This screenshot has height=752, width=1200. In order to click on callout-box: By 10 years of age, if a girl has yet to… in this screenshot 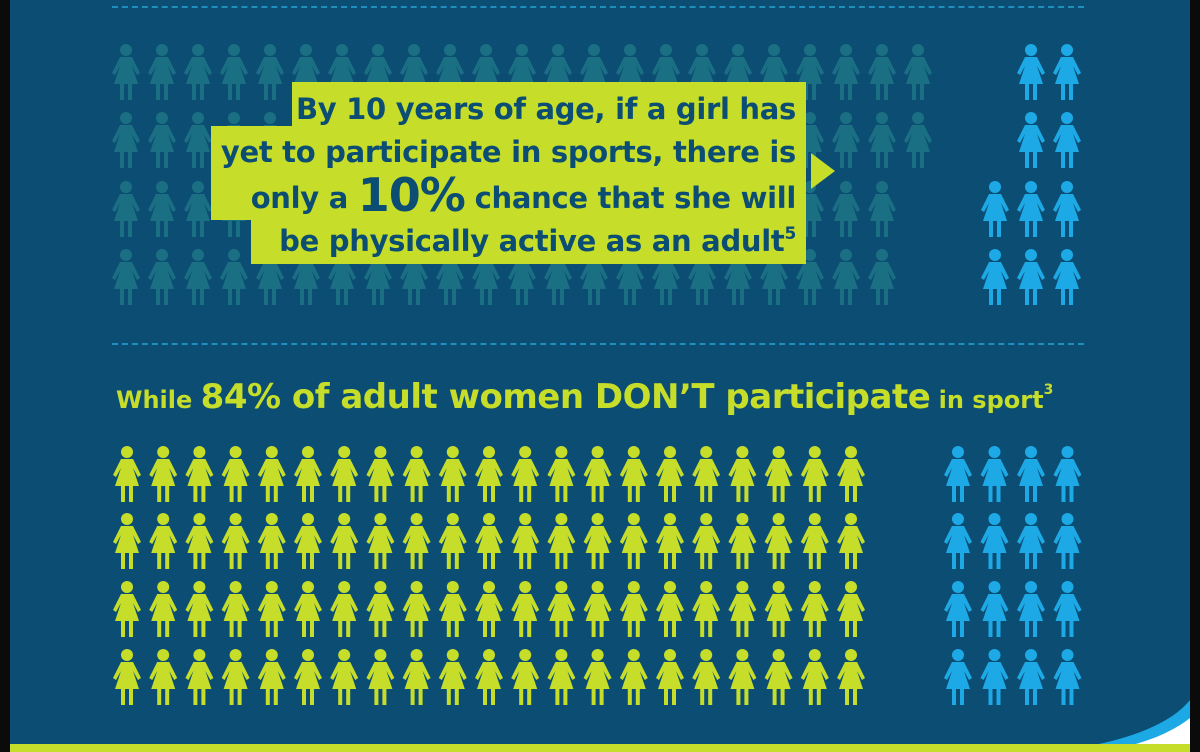, I will do `click(523, 174)`.